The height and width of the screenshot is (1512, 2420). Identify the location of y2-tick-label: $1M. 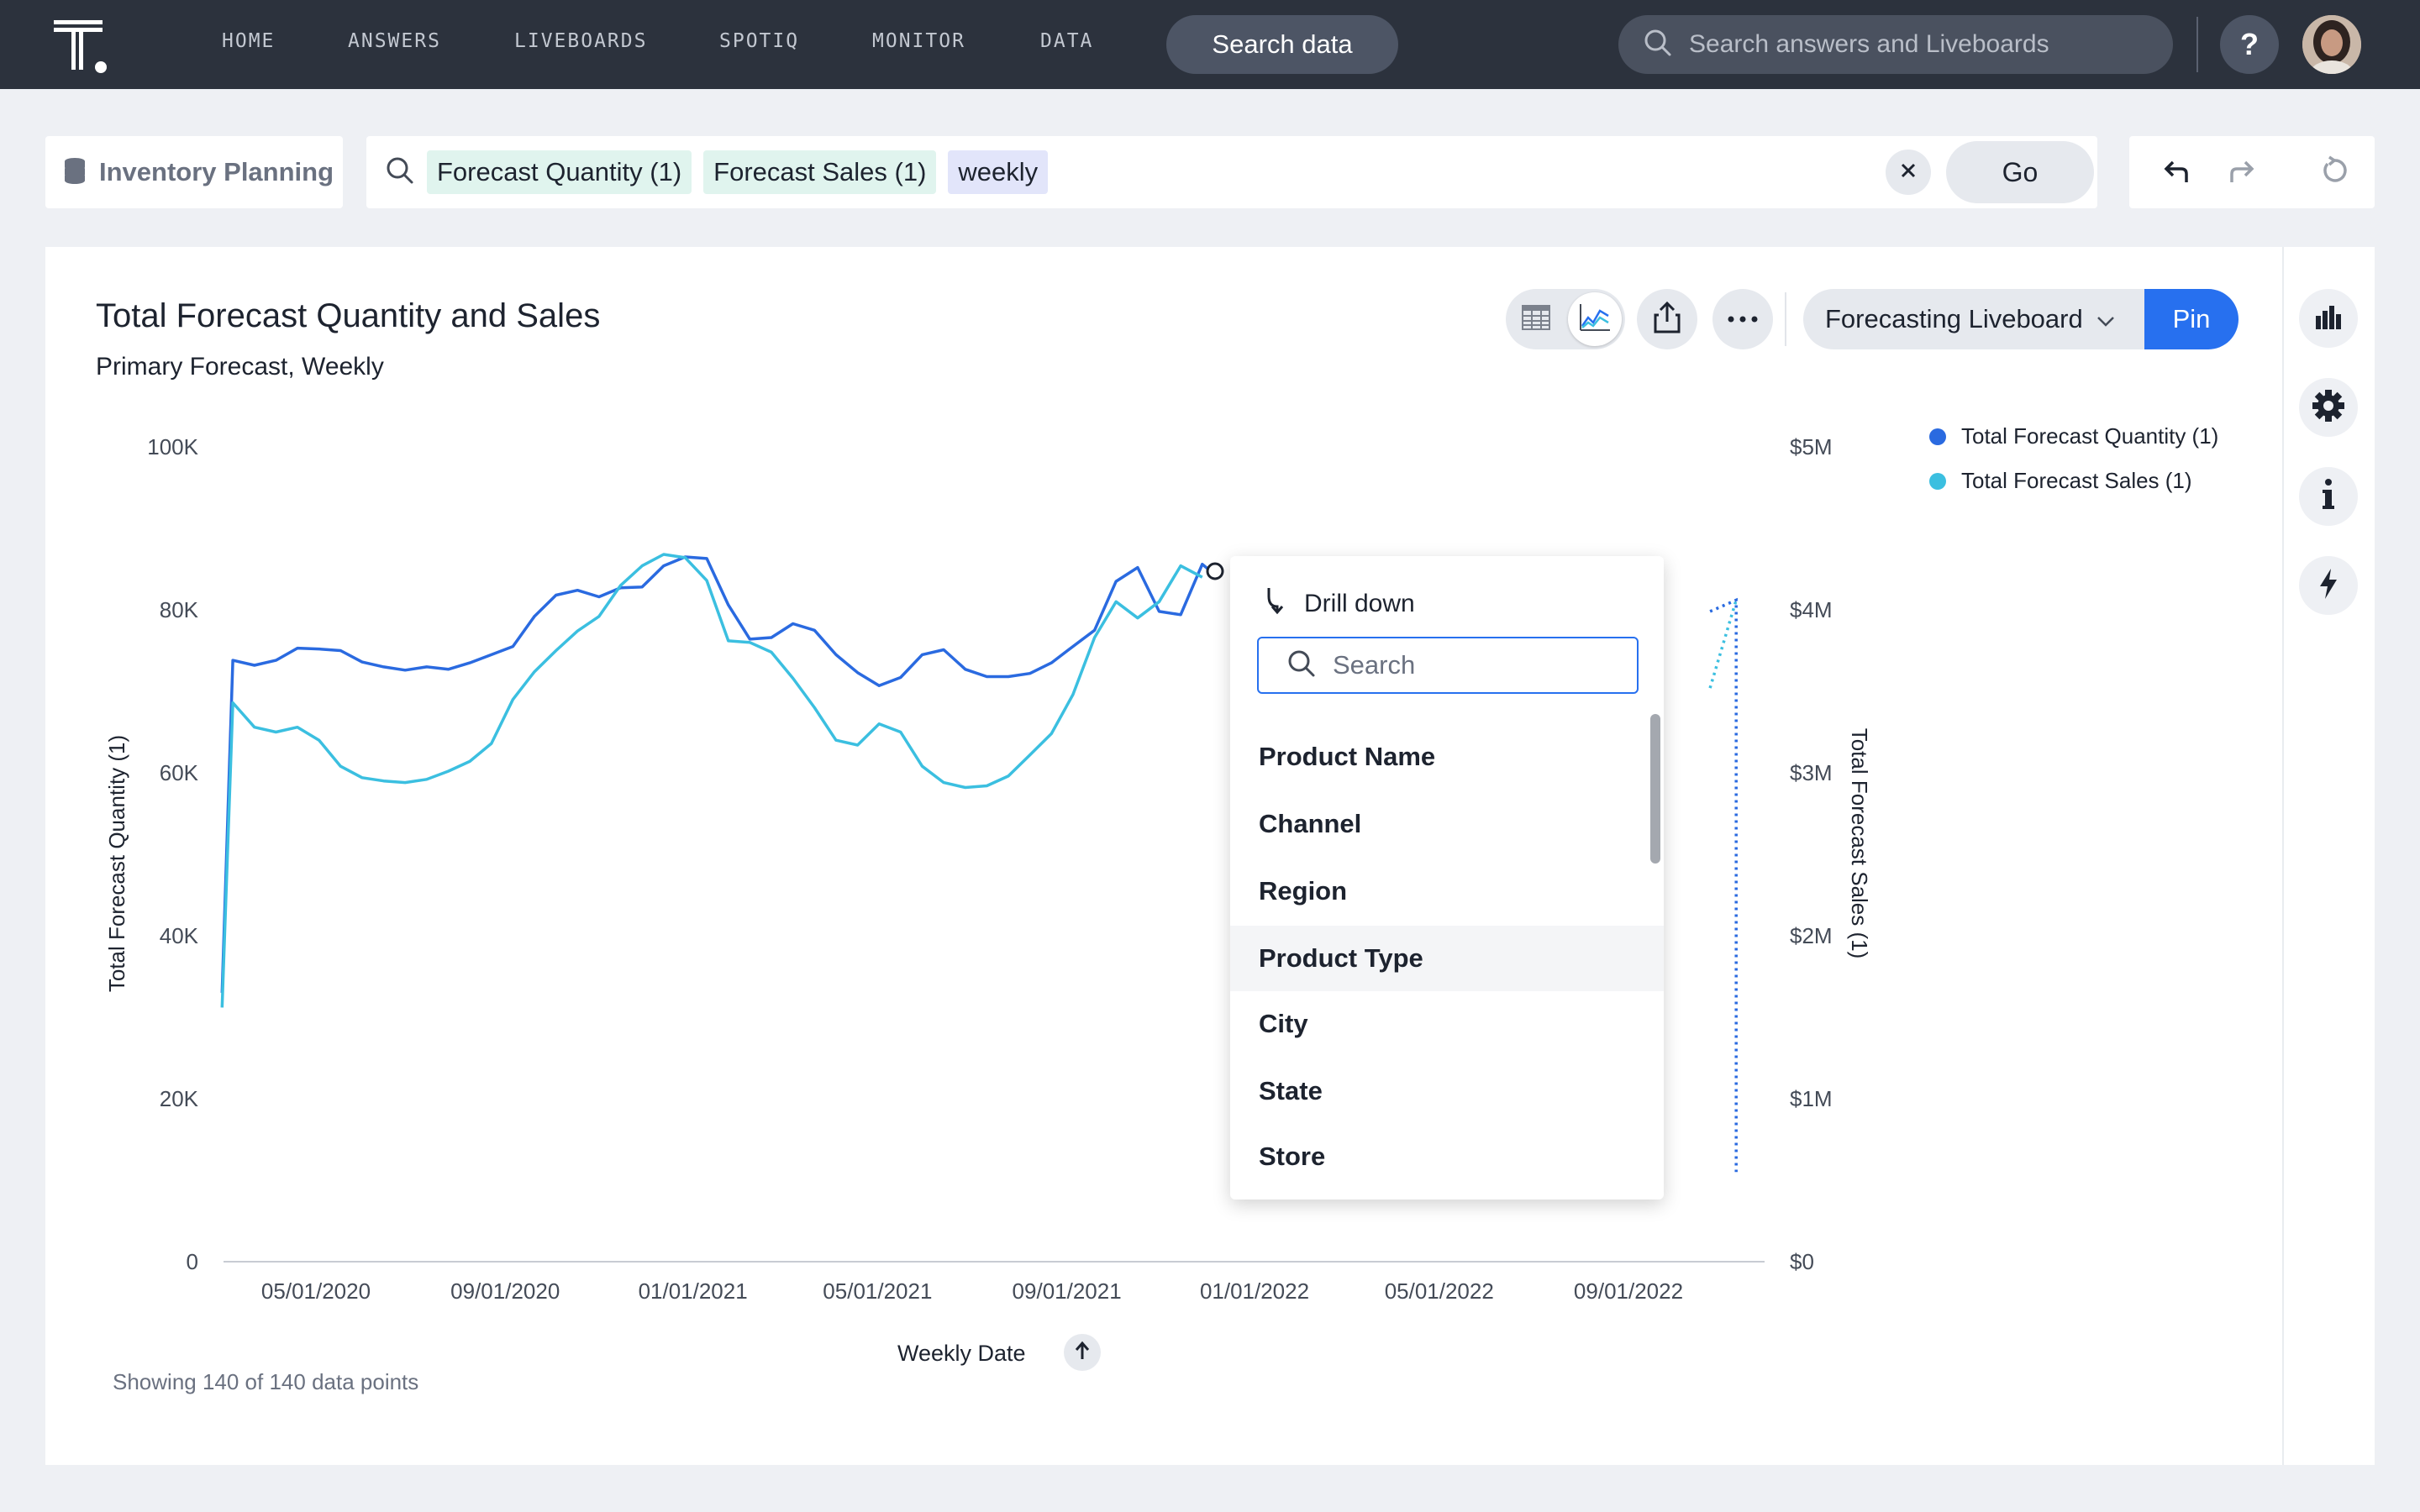
(1811, 1098).